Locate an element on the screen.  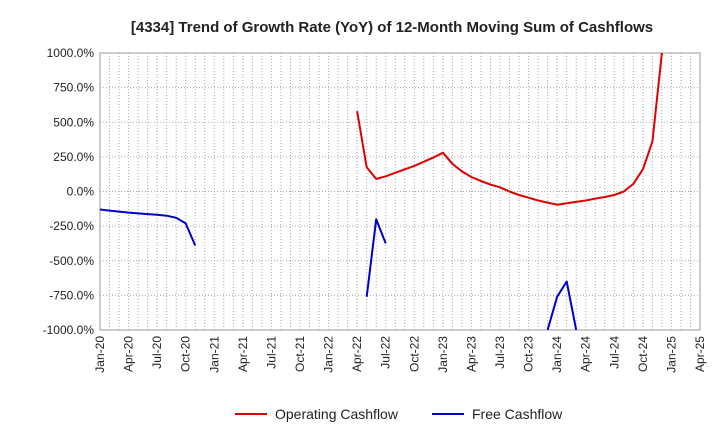
x-tick-label: Jul-23 is located at coordinates (500, 352).